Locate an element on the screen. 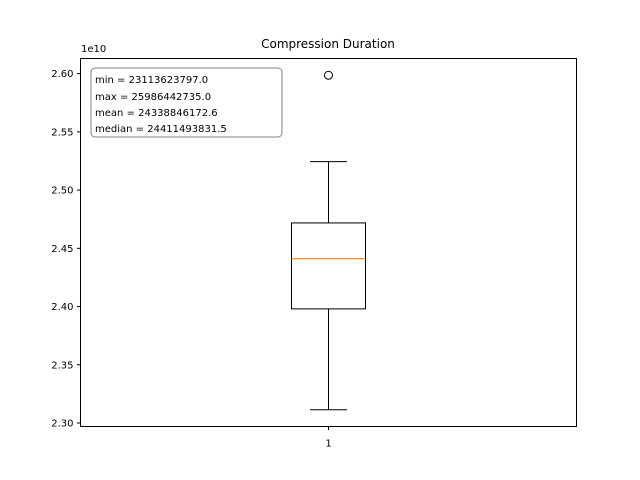 The height and width of the screenshot is (480, 640). y-tick-label: 2.30 is located at coordinates (62, 424).